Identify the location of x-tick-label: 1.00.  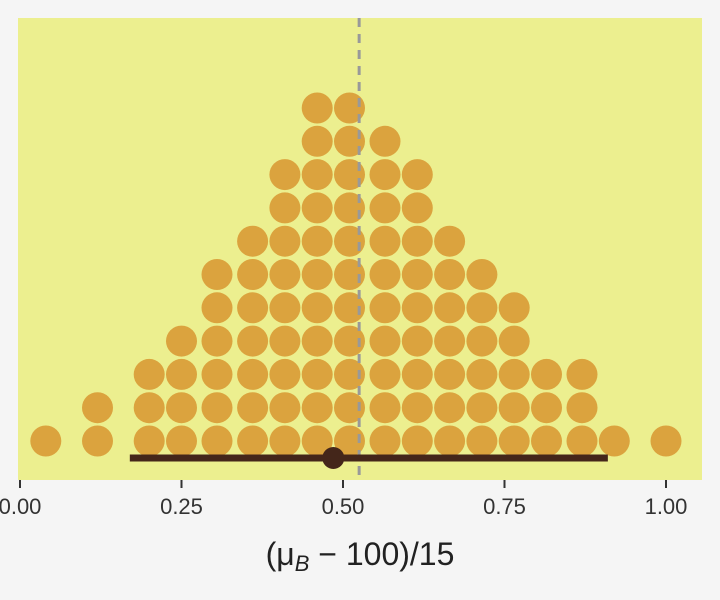
(666, 506).